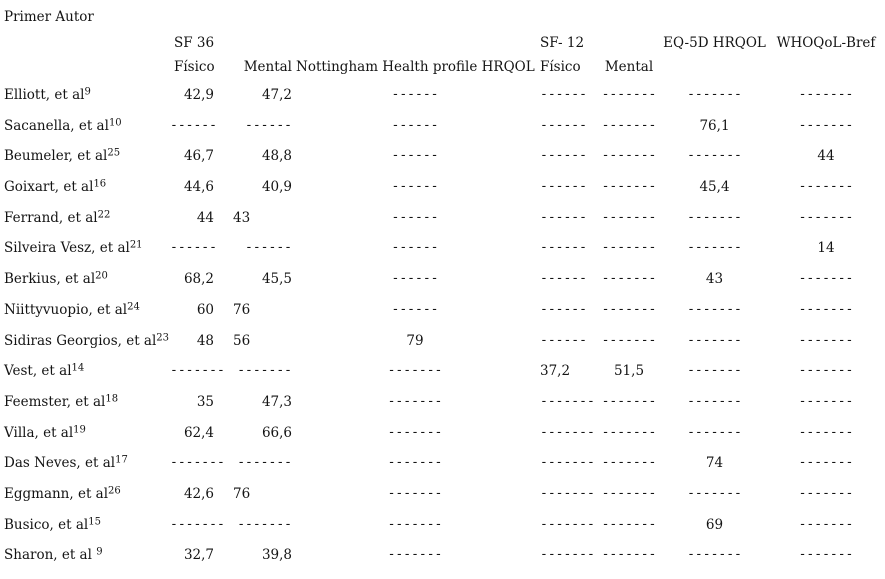 Image resolution: width=885 pixels, height=579 pixels. What do you see at coordinates (193, 248) in the screenshot?
I see `sf36-fisico-value: ------` at bounding box center [193, 248].